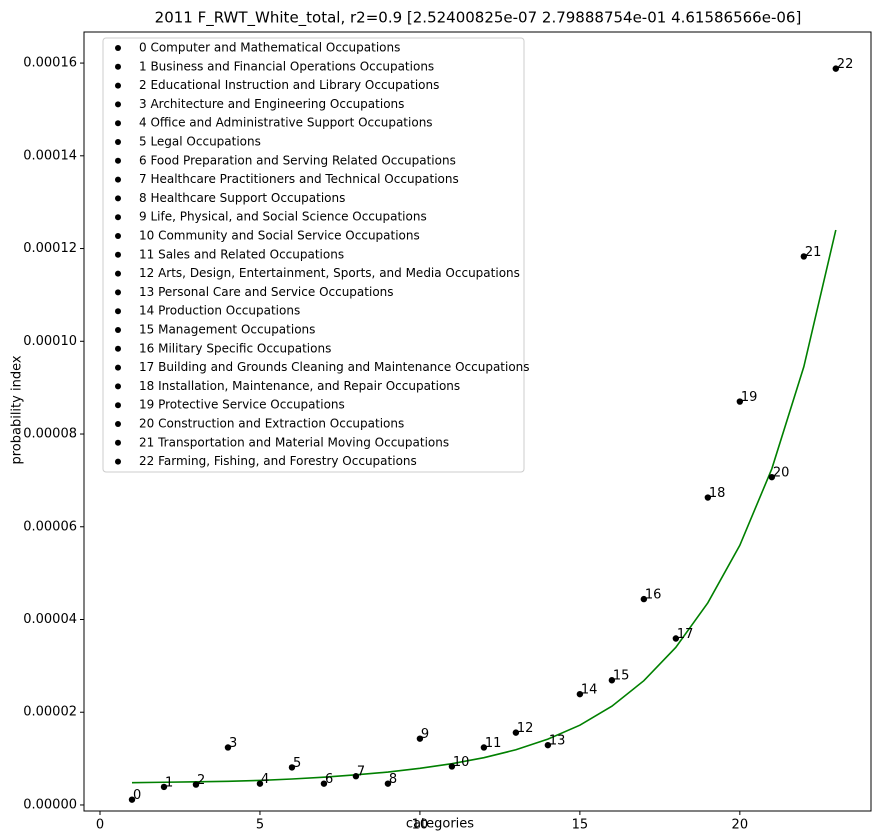 The height and width of the screenshot is (840, 881). What do you see at coordinates (17, 409) in the screenshot?
I see `y-axis-label: probability index` at bounding box center [17, 409].